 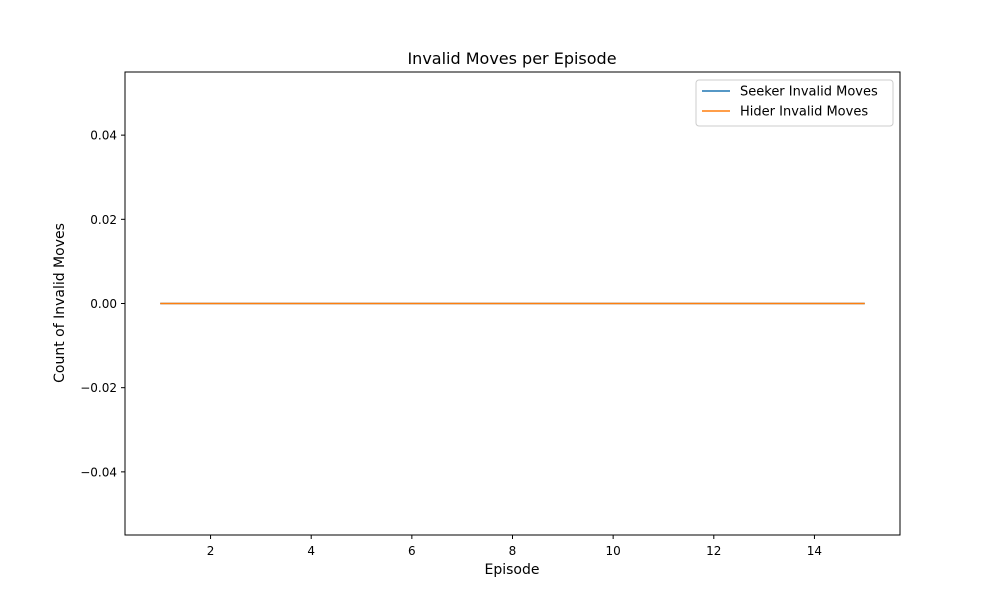 What do you see at coordinates (513, 551) in the screenshot?
I see `x-tick-label: 8` at bounding box center [513, 551].